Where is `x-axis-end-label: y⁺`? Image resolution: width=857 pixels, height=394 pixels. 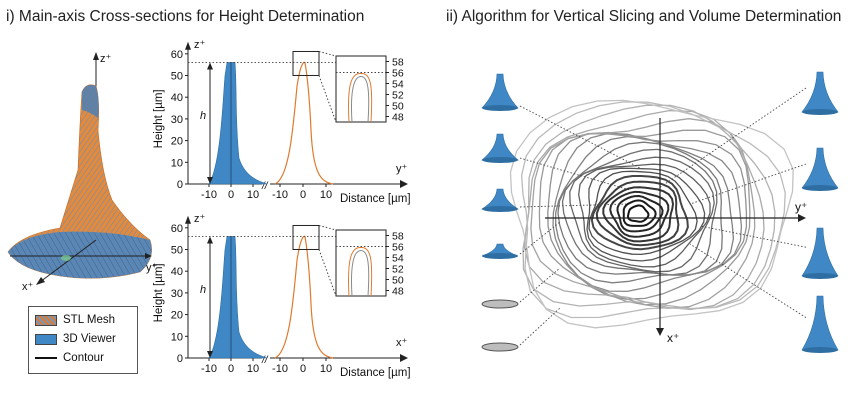
x-axis-end-label: y⁺ is located at coordinates (402, 169).